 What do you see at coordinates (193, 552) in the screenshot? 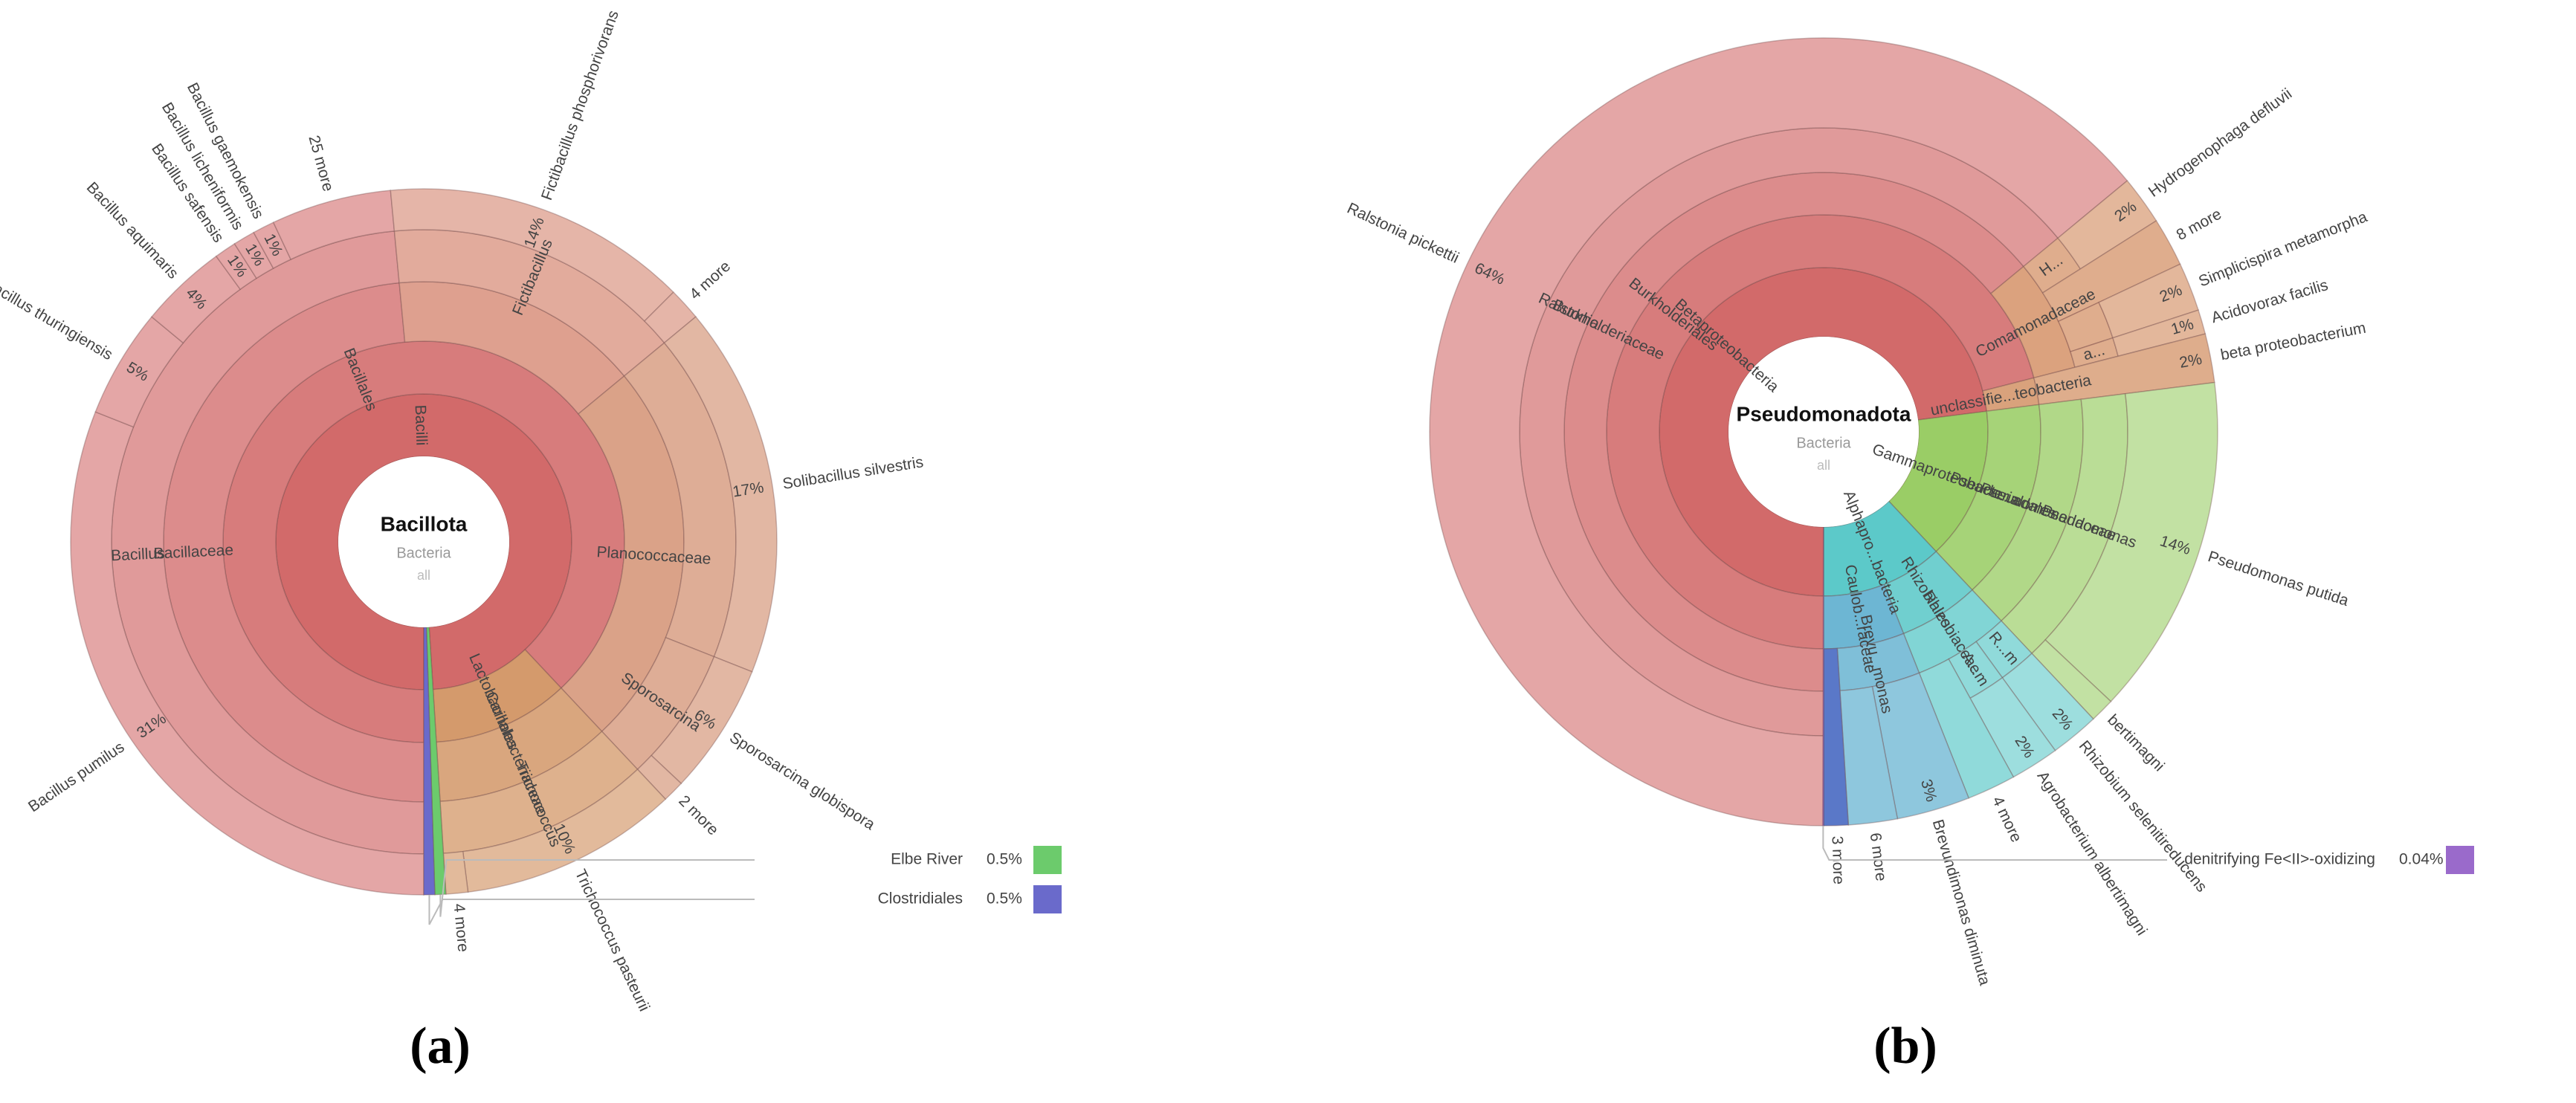
I see `segment-label: Bacillaceae` at bounding box center [193, 552].